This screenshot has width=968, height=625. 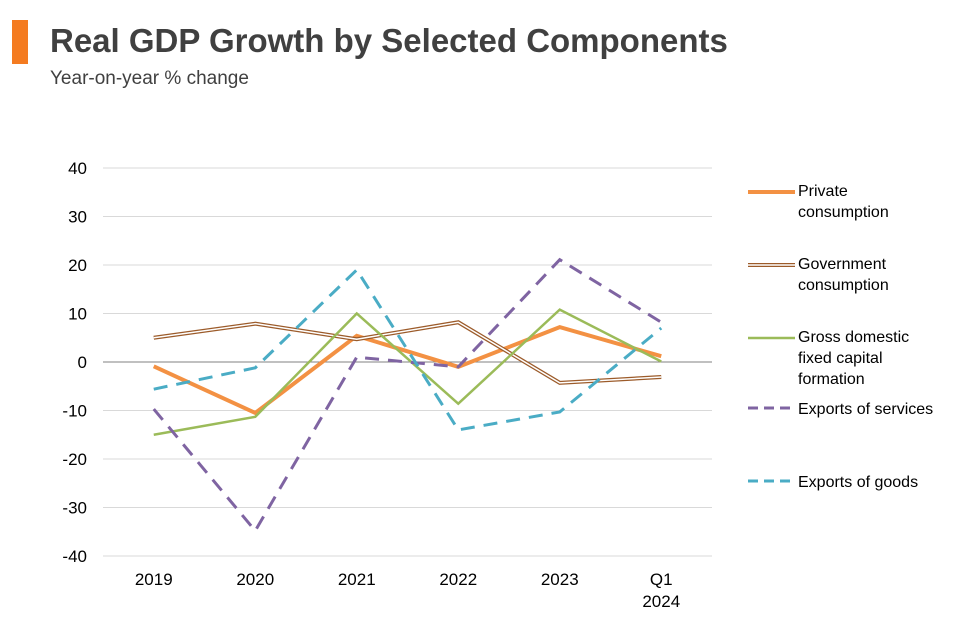 I want to click on legend-label: Gross domestic, so click(x=853, y=337).